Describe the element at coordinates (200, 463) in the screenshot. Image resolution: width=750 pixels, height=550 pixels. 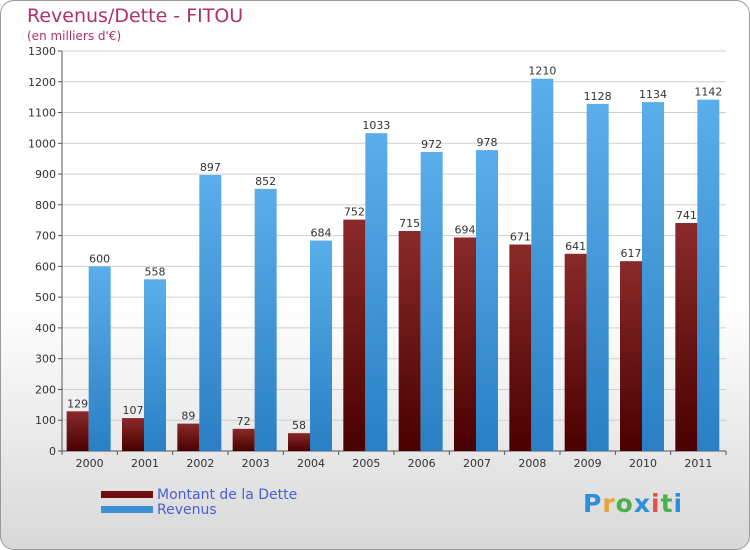
I see `x-tick-label: 2002` at that location.